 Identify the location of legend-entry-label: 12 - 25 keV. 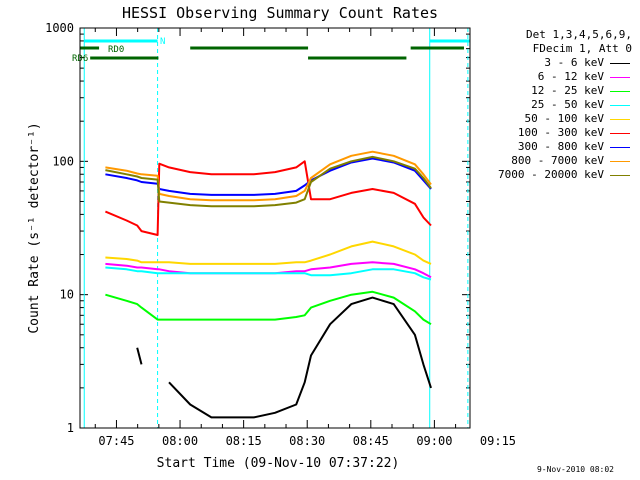
(567, 90).